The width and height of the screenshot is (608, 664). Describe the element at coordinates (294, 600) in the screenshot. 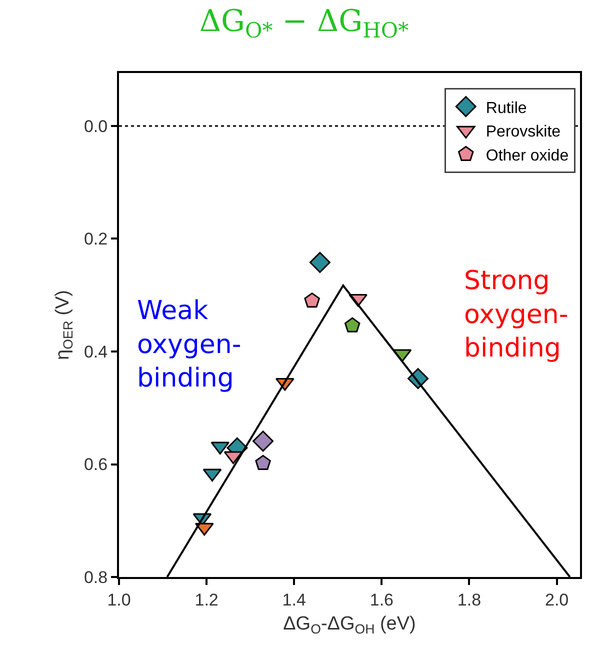

I see `x-tick-label: 1.4` at that location.